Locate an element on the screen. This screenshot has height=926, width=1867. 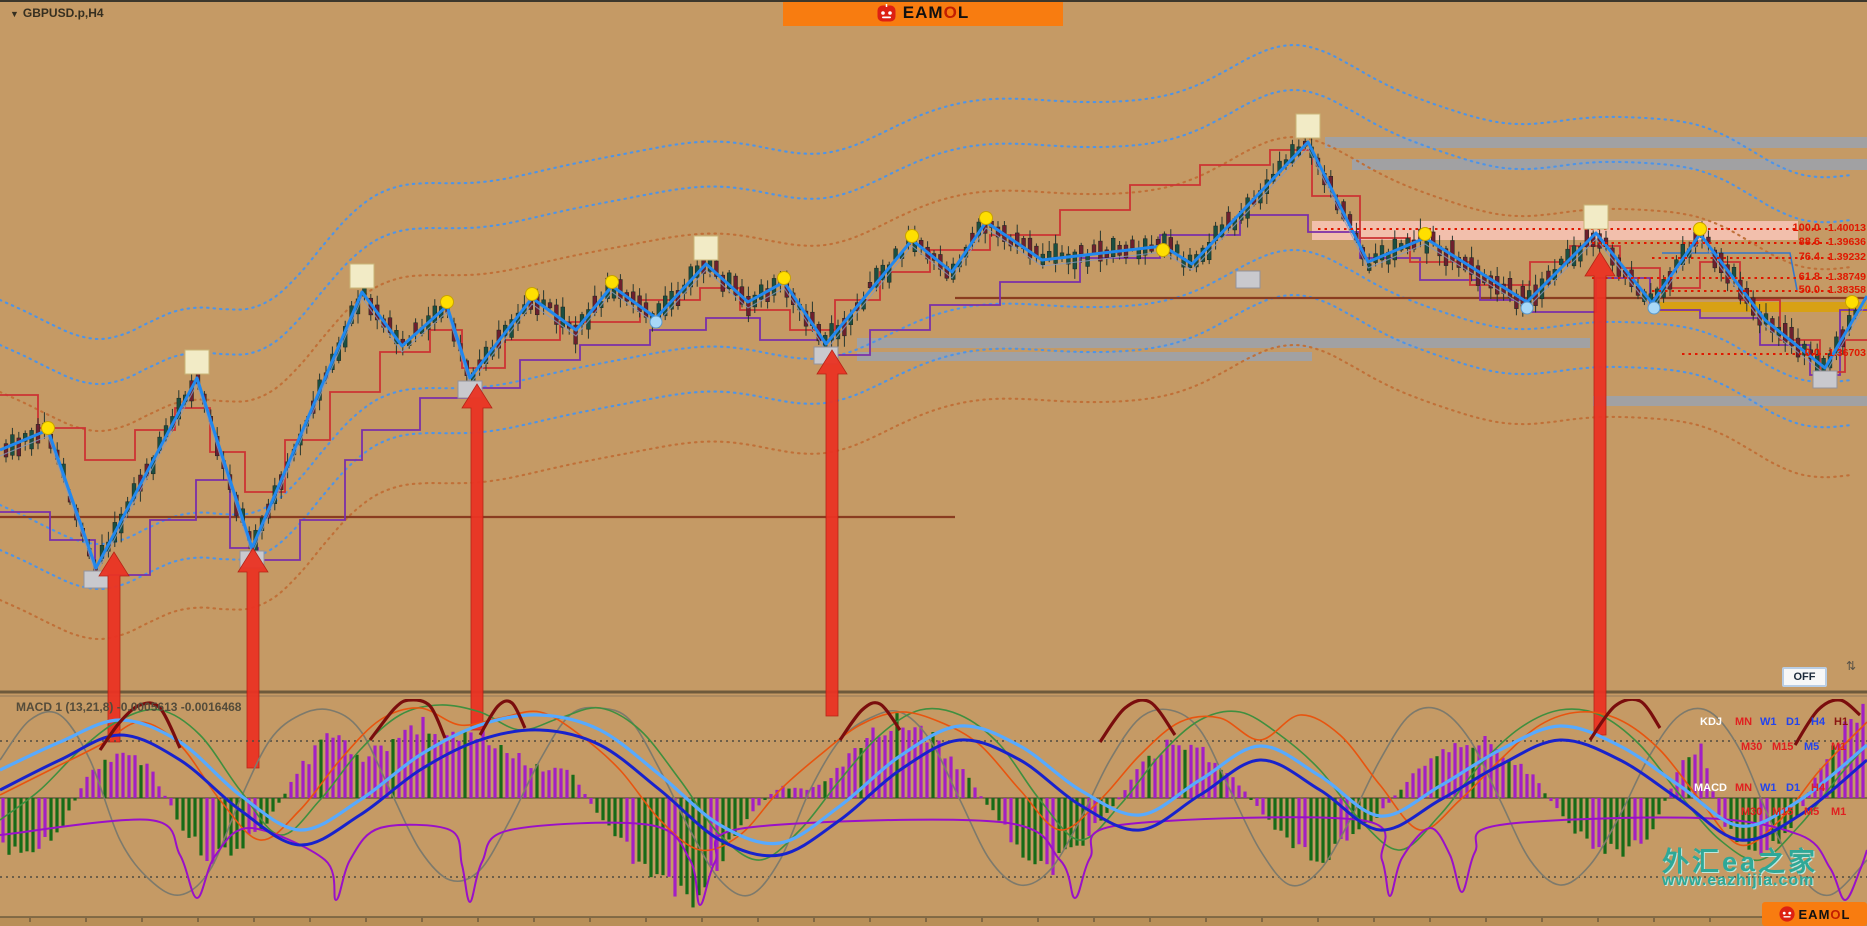
fib-level-pct: 0.0 is located at coordinates (1812, 353).